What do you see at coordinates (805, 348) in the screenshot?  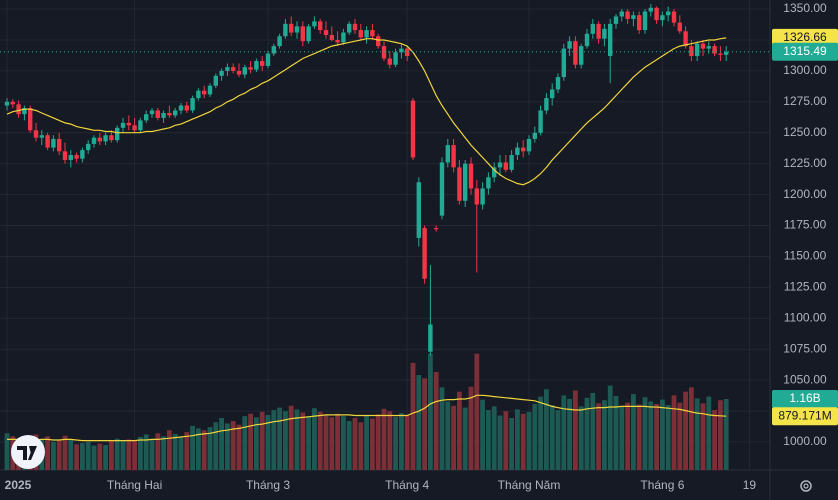 I see `y-tick-label: 1075.00` at bounding box center [805, 348].